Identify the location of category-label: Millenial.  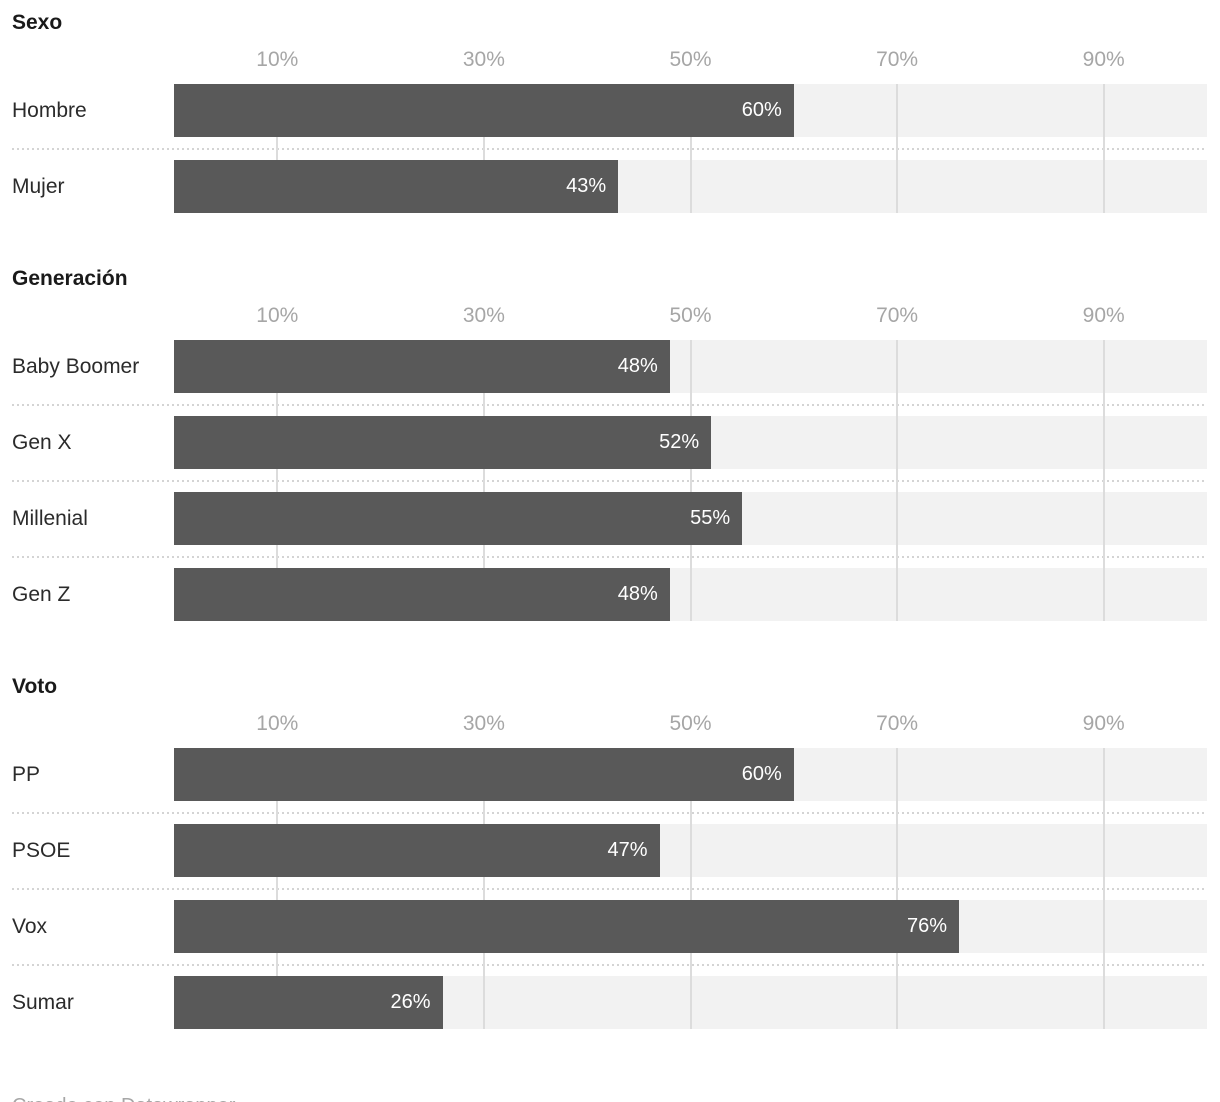
(50, 518).